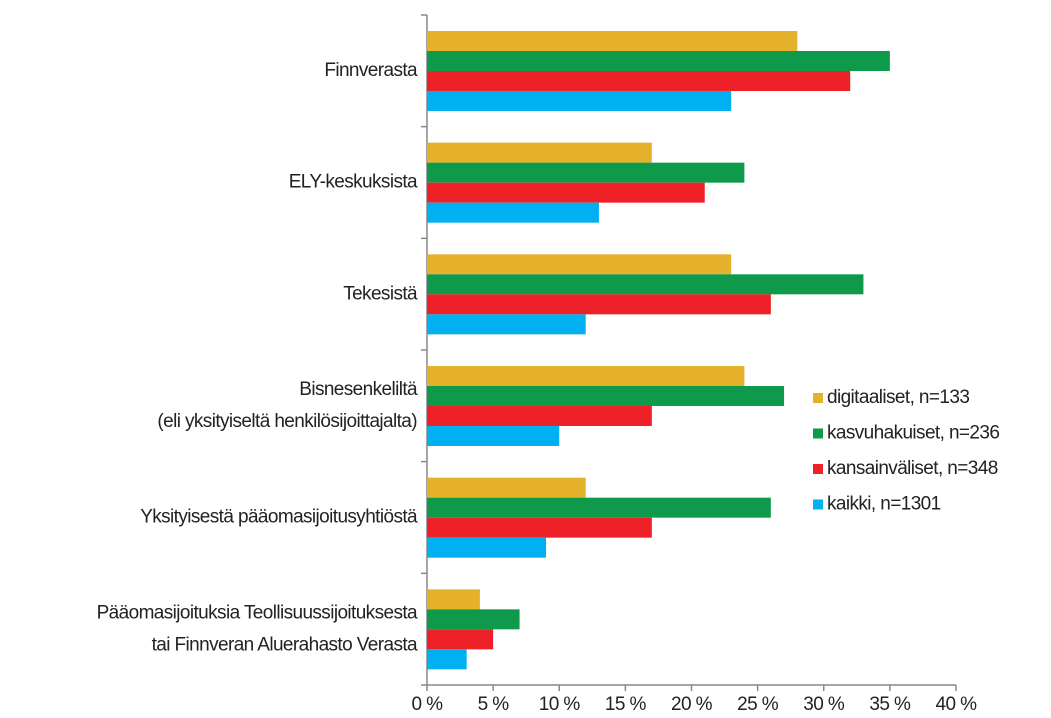 The height and width of the screenshot is (718, 1051). Describe the element at coordinates (287, 421) in the screenshot. I see `y-tick-label: (eli yksityiseltä henkilösijoittajalta)` at that location.